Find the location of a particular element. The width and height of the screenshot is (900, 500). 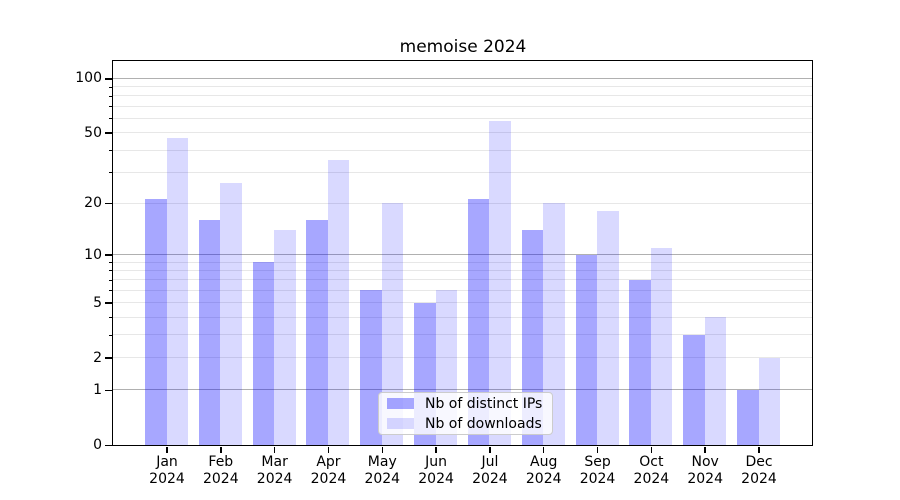

legend: Nb of distinct IPs Nb of downloads is located at coordinates (466, 413).